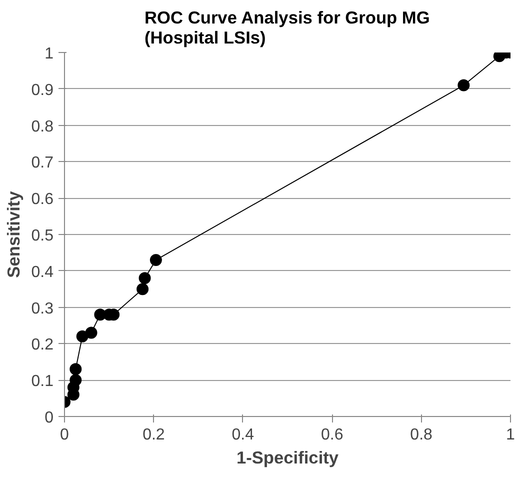 The image size is (523, 478). Describe the element at coordinates (49, 418) in the screenshot. I see `y-tick-label: 0` at that location.